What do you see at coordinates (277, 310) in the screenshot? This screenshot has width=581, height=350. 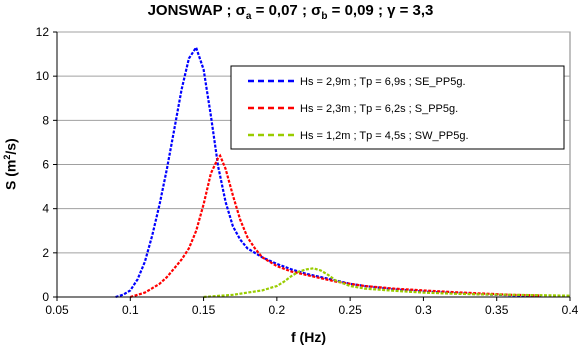 I see `x-tick-label: 0.2` at bounding box center [277, 310].